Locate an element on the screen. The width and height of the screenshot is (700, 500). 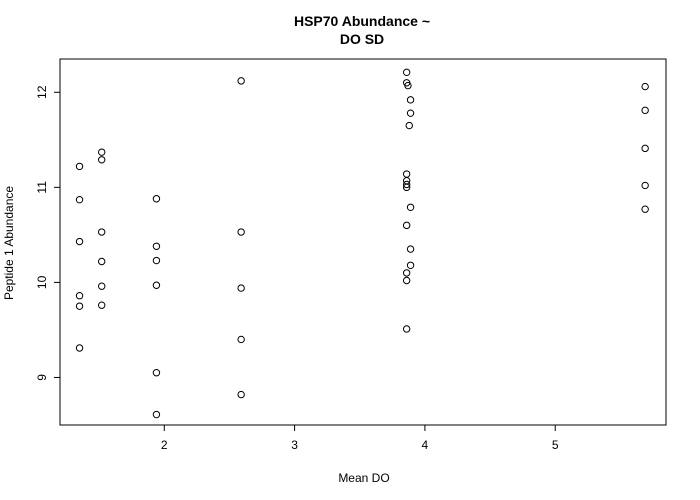
x-tick-label: 4 is located at coordinates (425, 445).